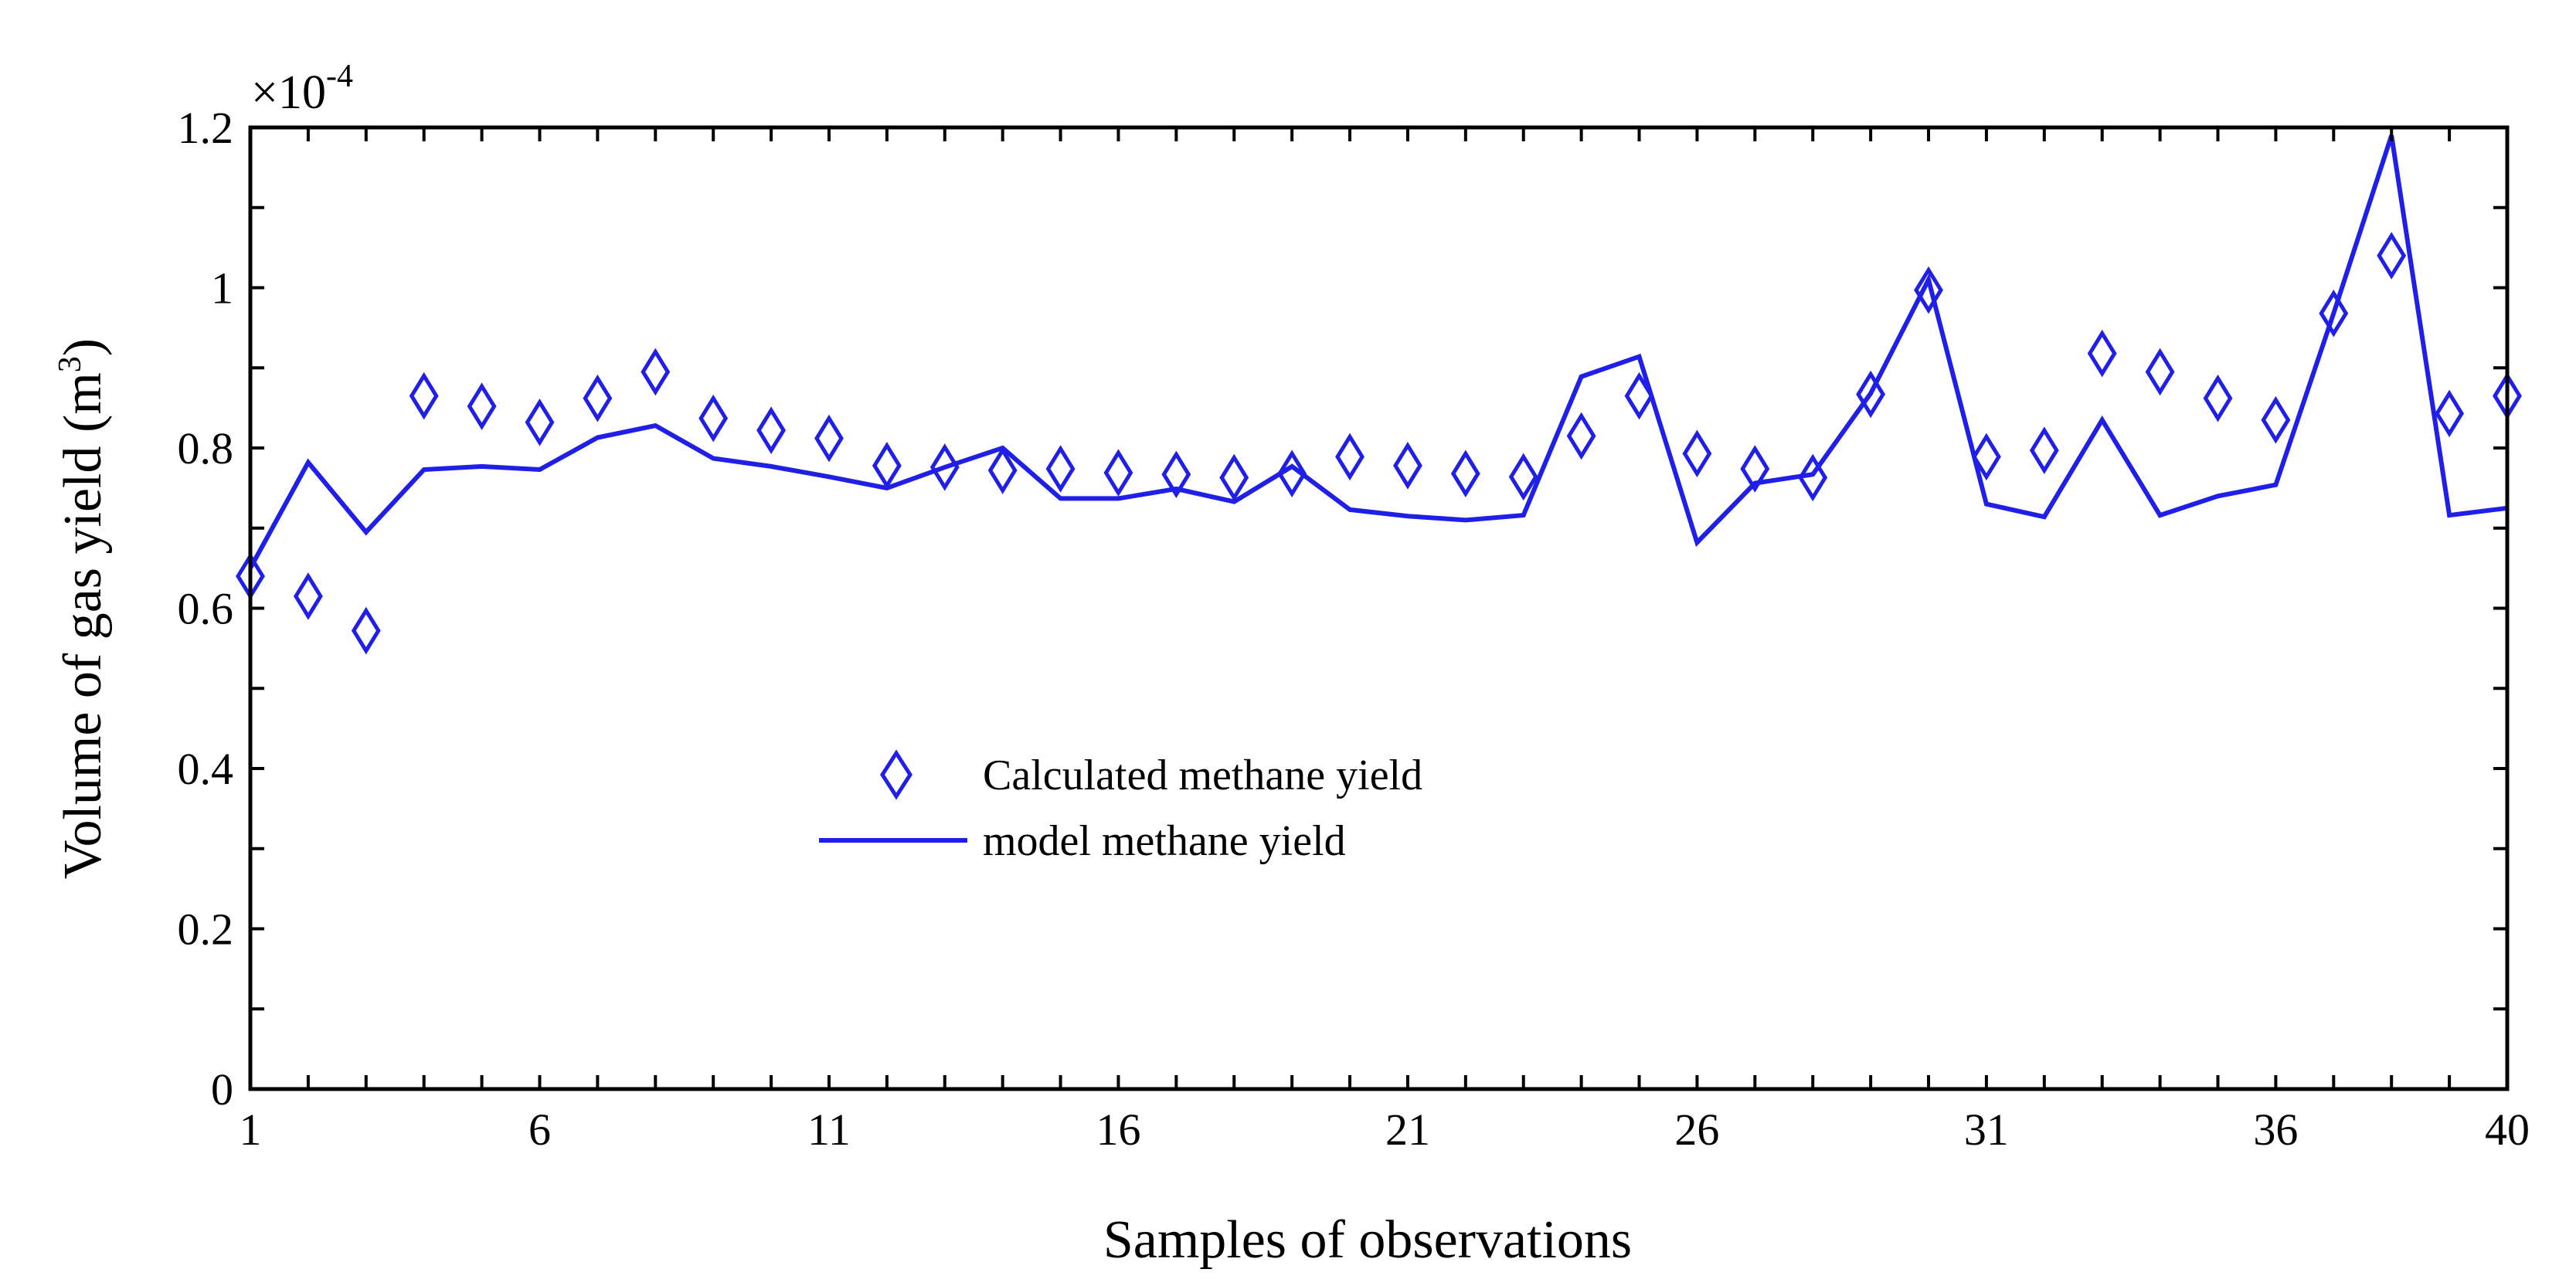 This screenshot has height=1286, width=2576. I want to click on x-tick-label: 21, so click(1407, 1129).